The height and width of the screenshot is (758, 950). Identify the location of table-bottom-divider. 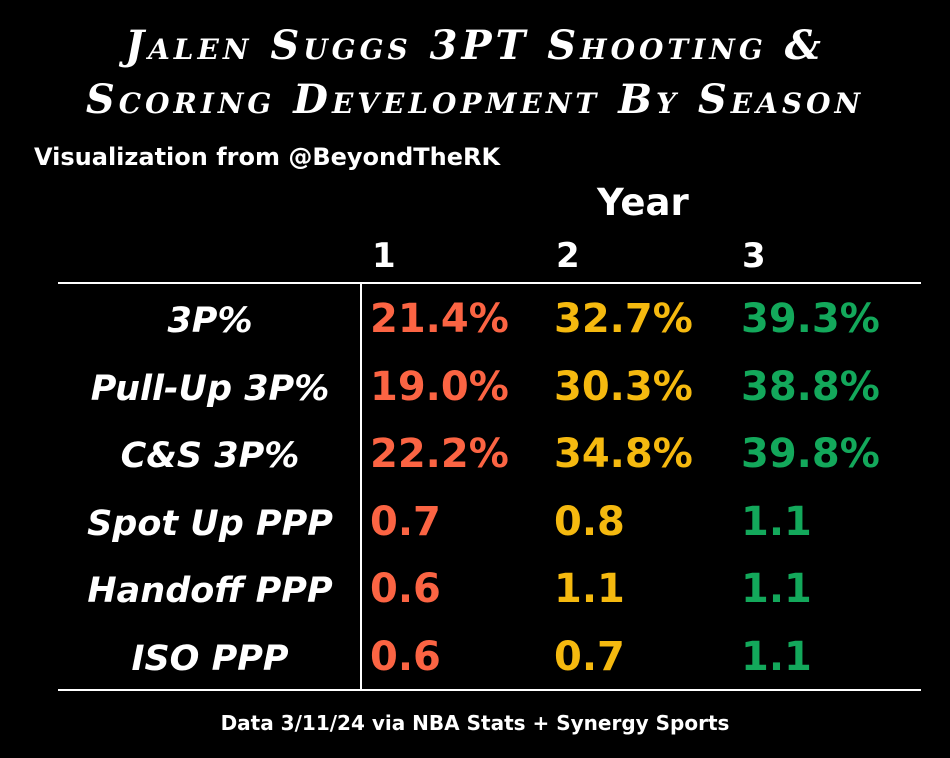
(489, 690).